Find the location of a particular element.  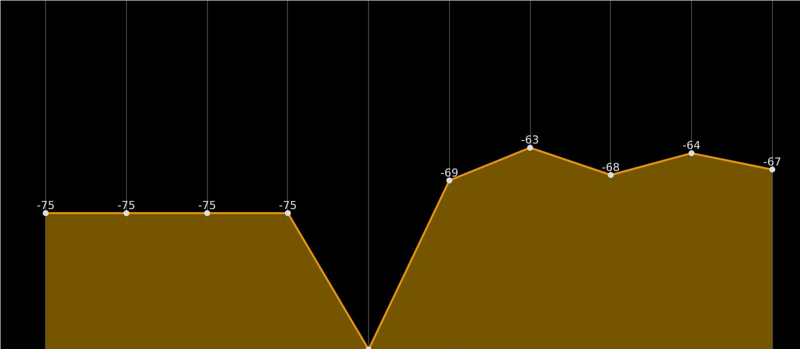

data-label: -68 is located at coordinates (611, 167).